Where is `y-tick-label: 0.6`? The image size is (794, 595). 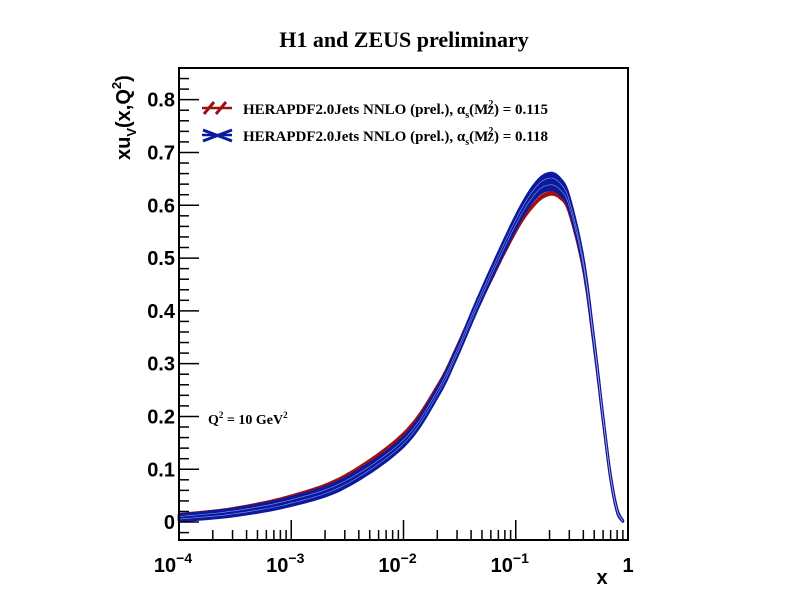 y-tick-label: 0.6 is located at coordinates (161, 206).